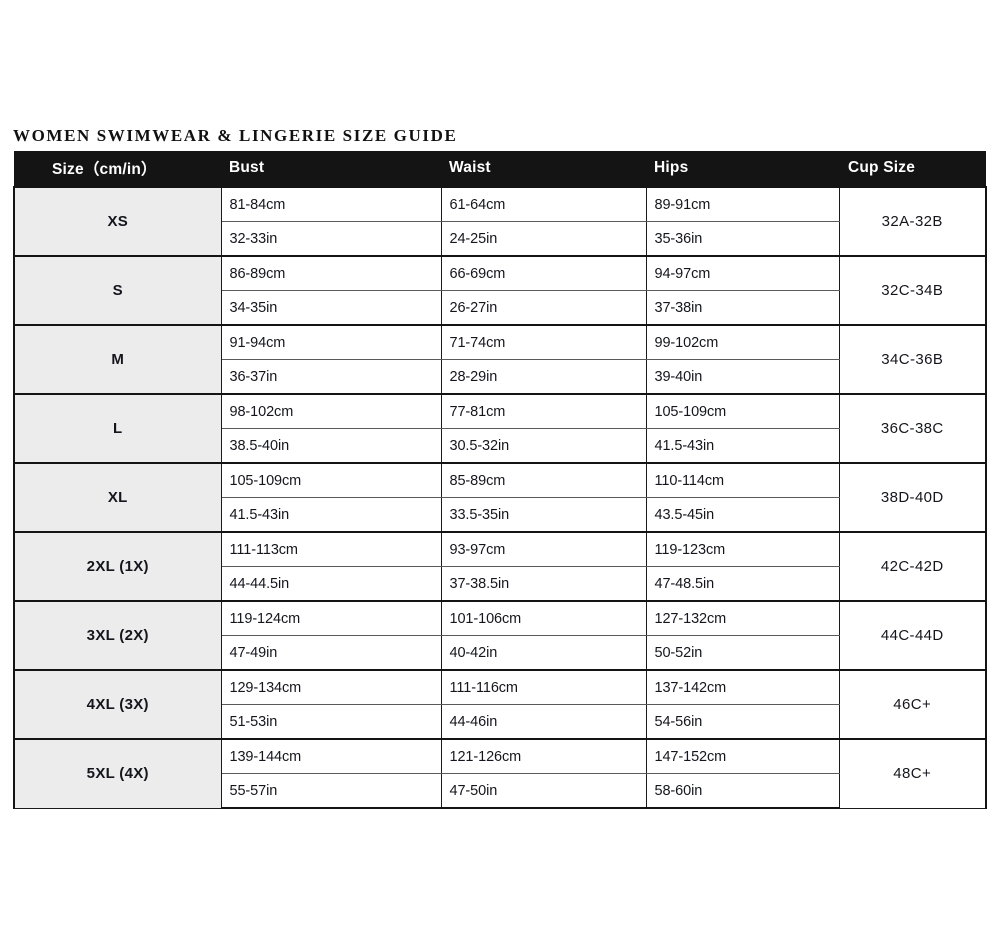 This screenshot has height=947, width=997. What do you see at coordinates (543, 377) in the screenshot?
I see `cell-waist-in: 28-29in` at bounding box center [543, 377].